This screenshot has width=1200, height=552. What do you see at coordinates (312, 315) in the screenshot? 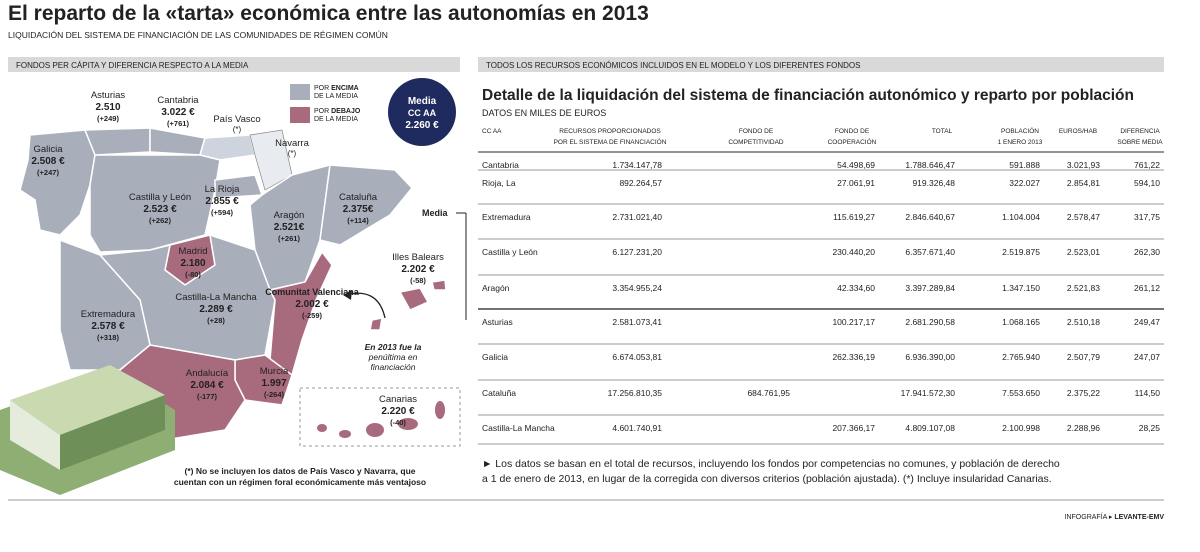
I see `region-difference: (-259)` at bounding box center [312, 315].